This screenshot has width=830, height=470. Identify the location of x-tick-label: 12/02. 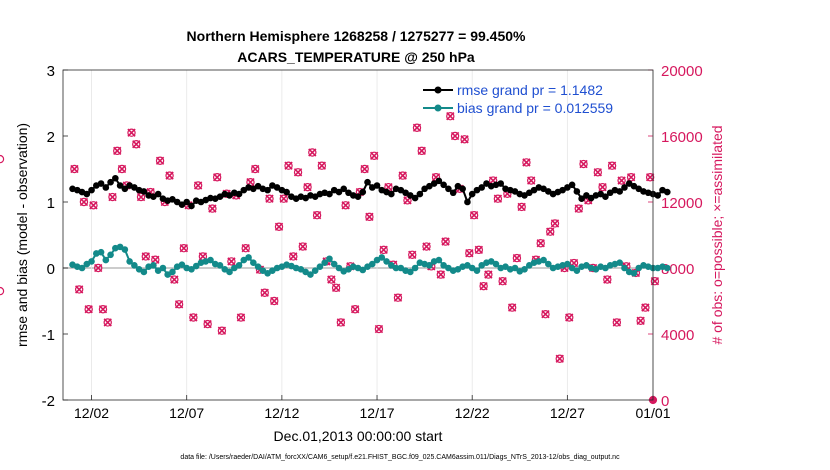
(91, 413).